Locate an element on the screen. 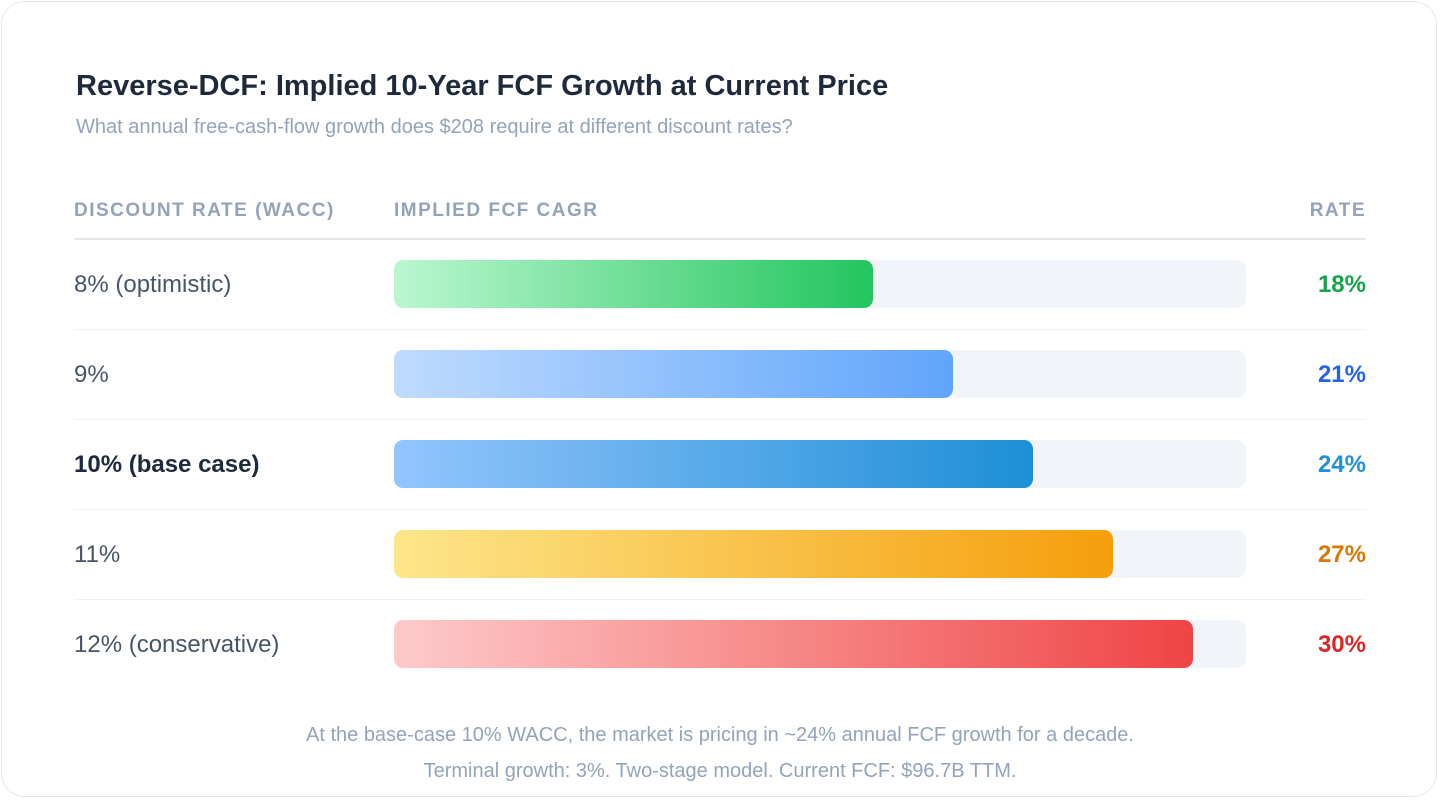  bar-row: 9% 21% is located at coordinates (720, 375).